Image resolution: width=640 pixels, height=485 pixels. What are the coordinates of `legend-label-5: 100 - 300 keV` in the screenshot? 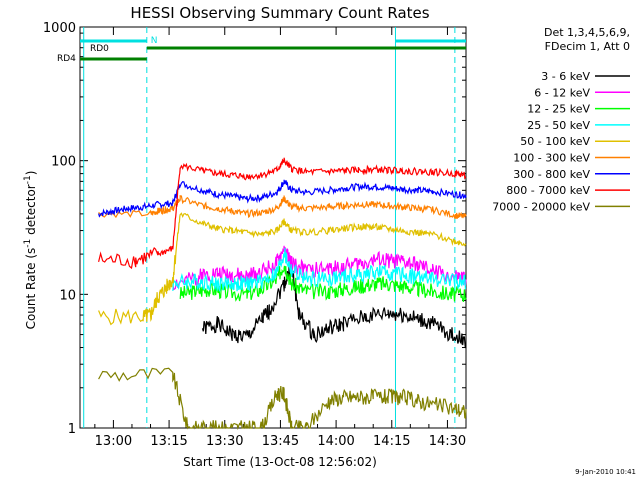 It's located at (551, 158).